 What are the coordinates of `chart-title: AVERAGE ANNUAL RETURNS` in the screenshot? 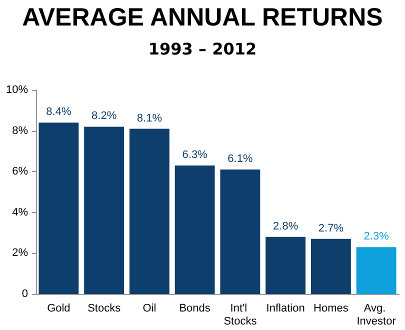 It's located at (202, 18).